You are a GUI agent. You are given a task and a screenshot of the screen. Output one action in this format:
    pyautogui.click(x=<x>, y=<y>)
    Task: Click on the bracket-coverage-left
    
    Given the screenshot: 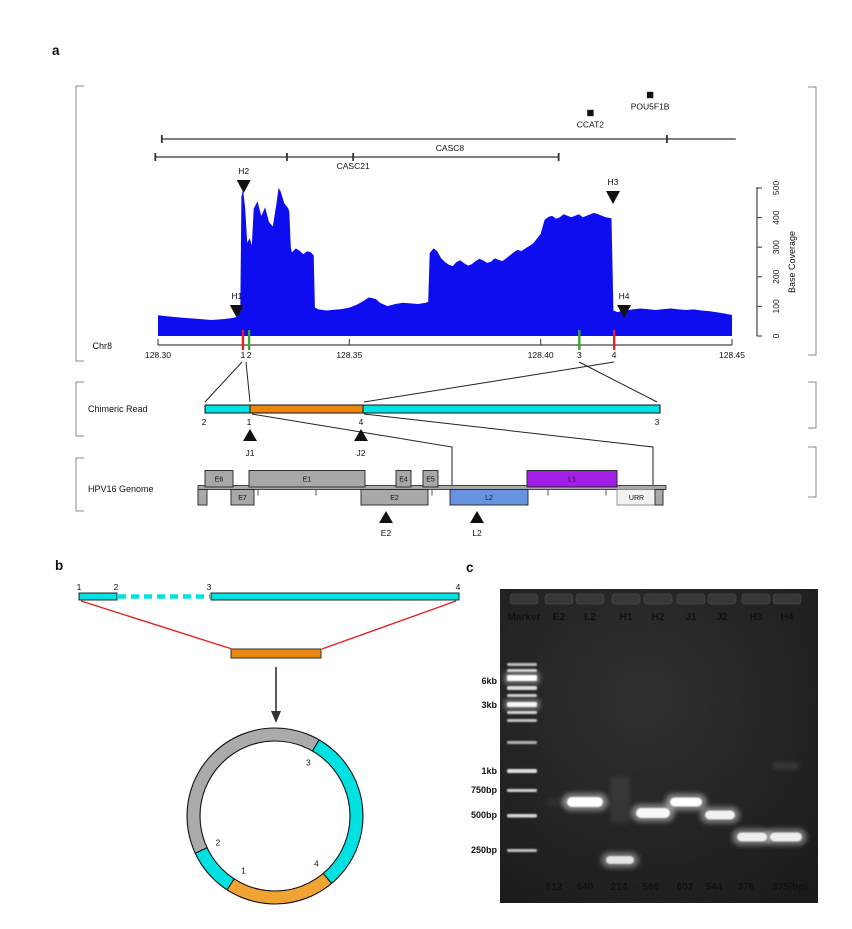 What is the action you would take?
    pyautogui.click(x=79, y=223)
    